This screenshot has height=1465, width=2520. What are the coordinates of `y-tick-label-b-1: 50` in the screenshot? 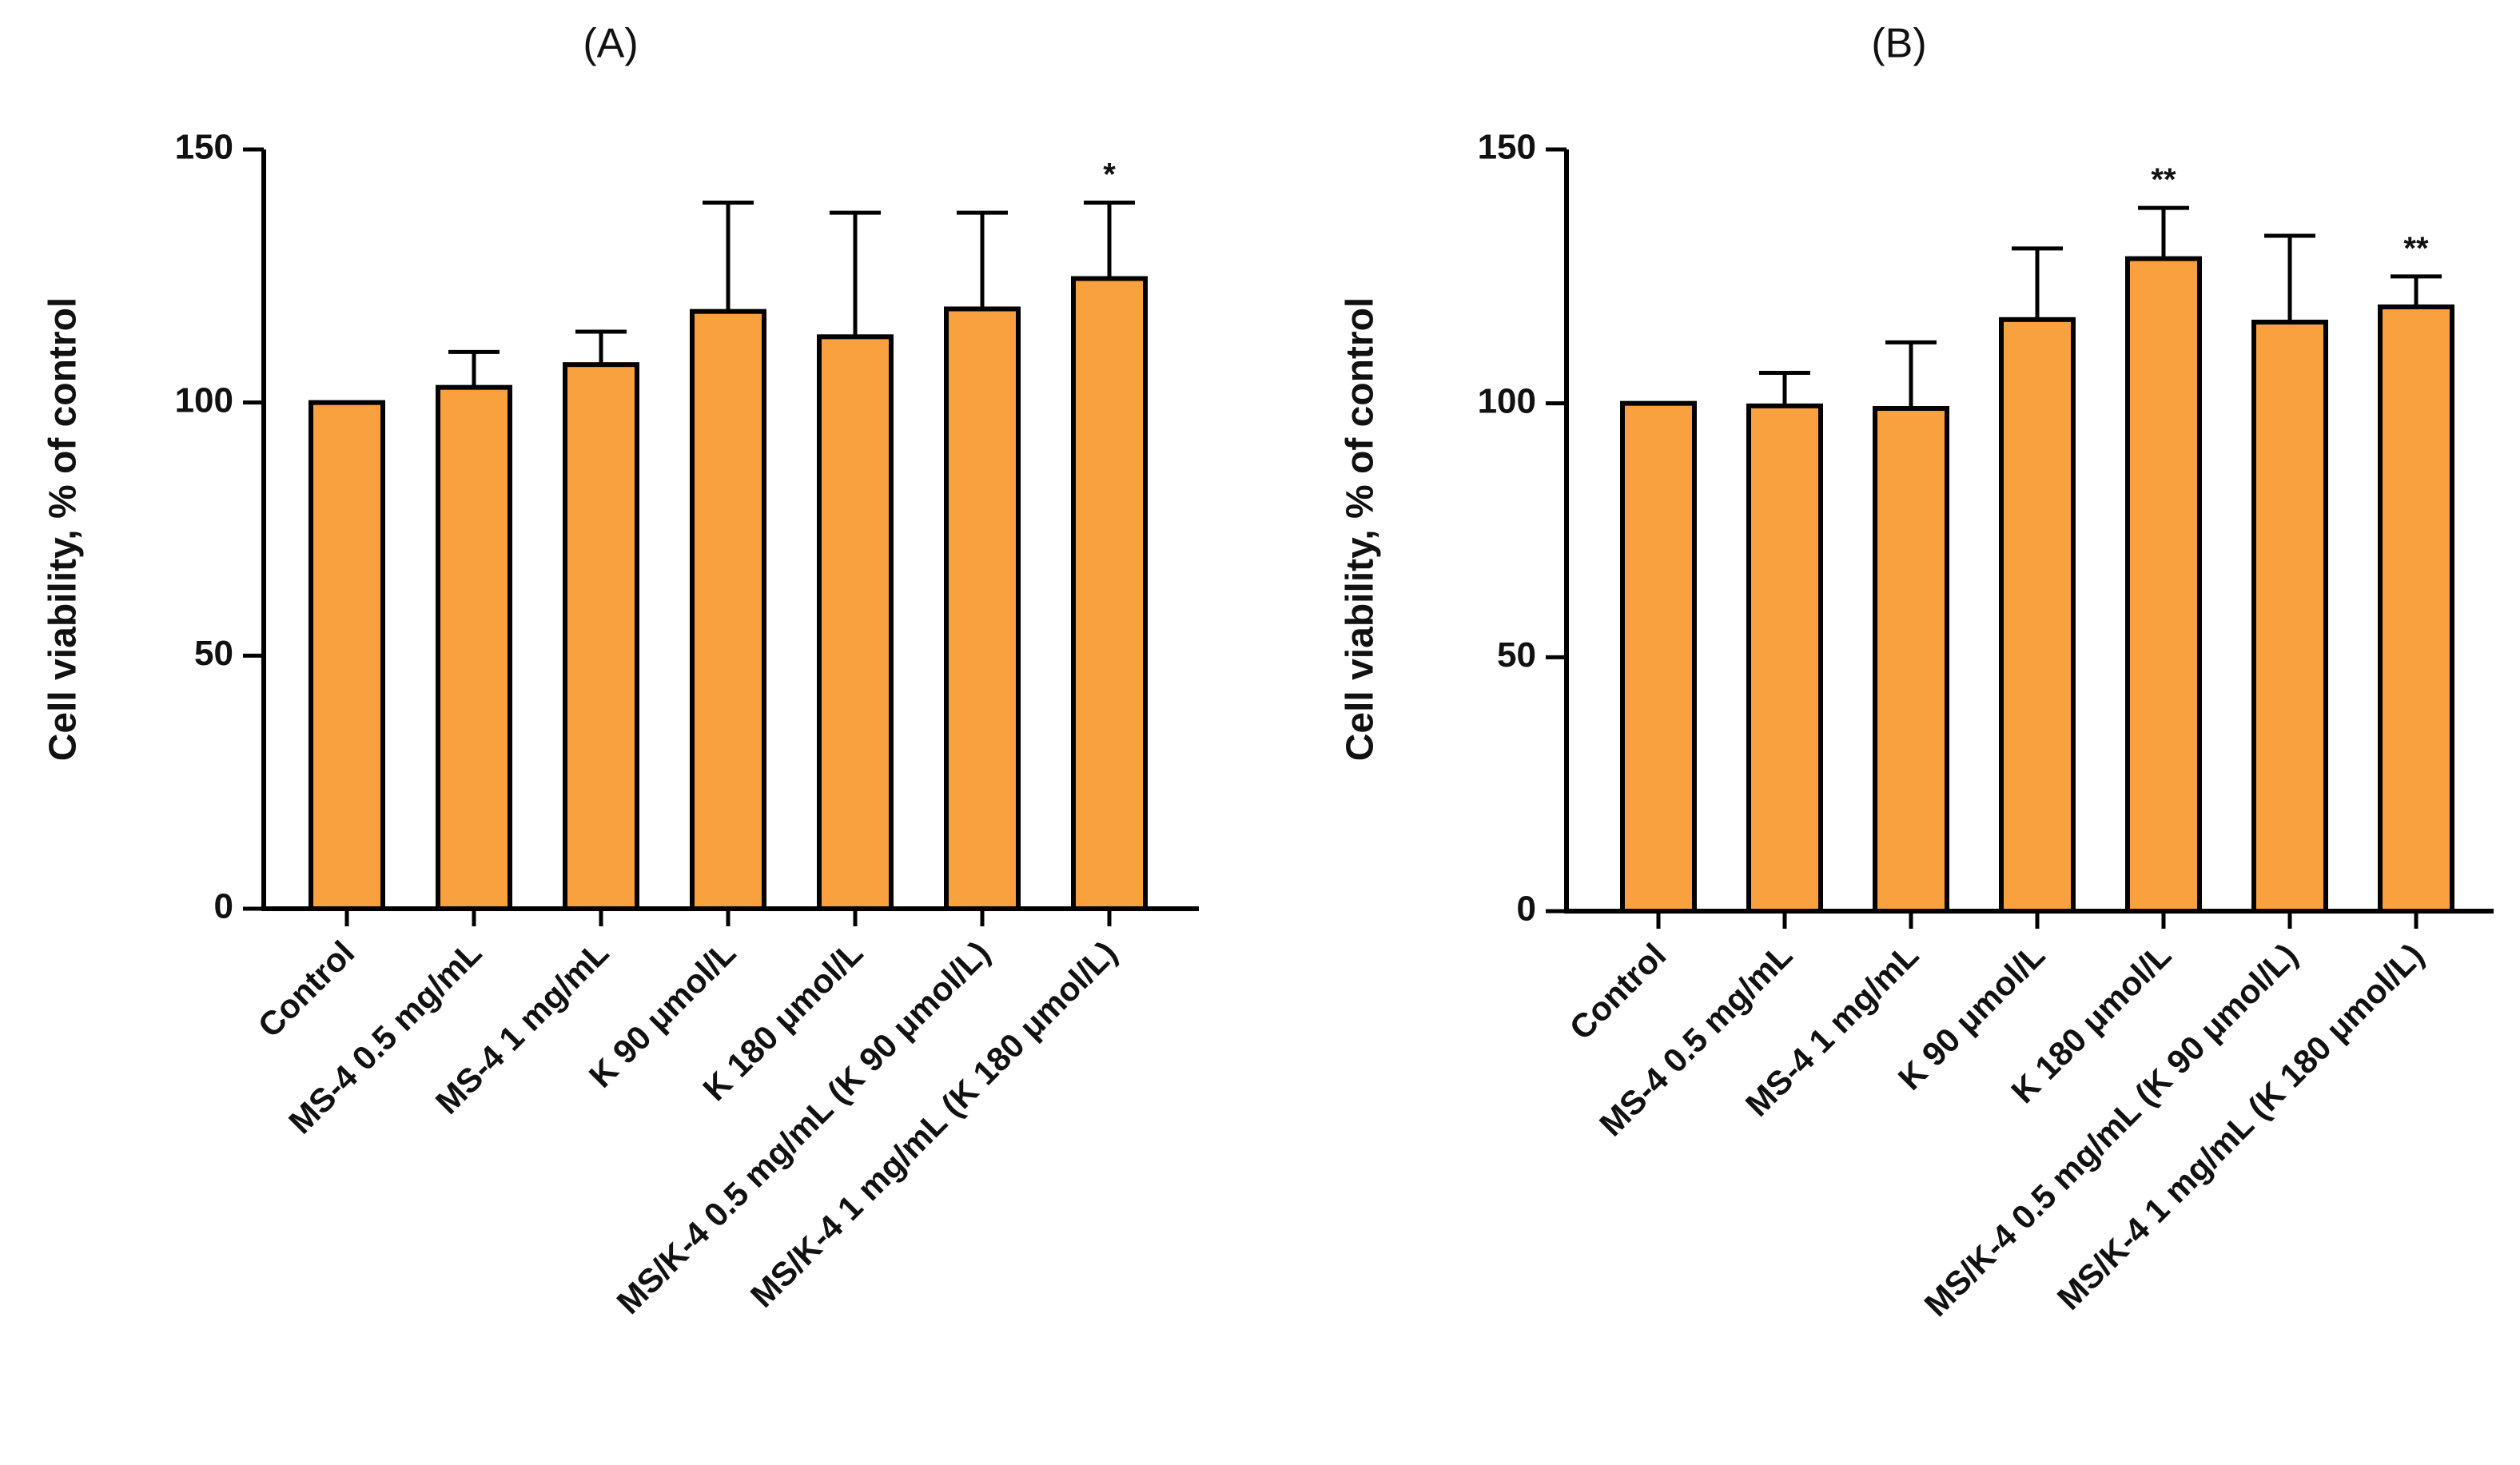 It's located at (1516, 655).